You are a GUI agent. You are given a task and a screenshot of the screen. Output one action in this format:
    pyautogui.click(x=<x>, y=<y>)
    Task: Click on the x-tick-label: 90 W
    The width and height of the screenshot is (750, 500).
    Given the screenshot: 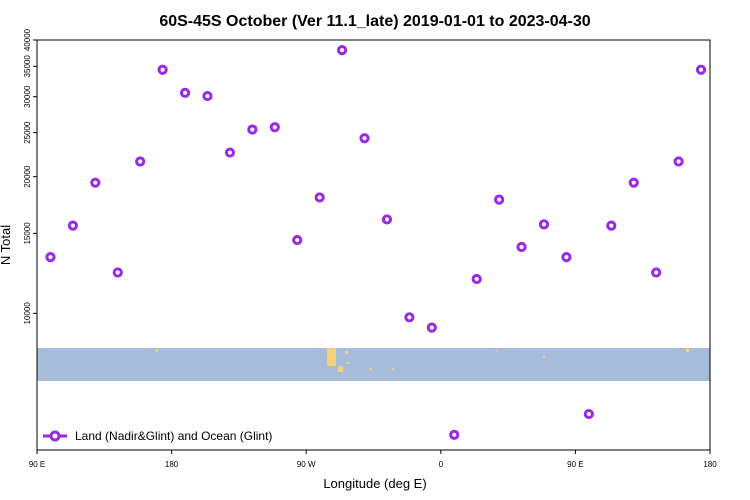 What is the action you would take?
    pyautogui.click(x=306, y=464)
    